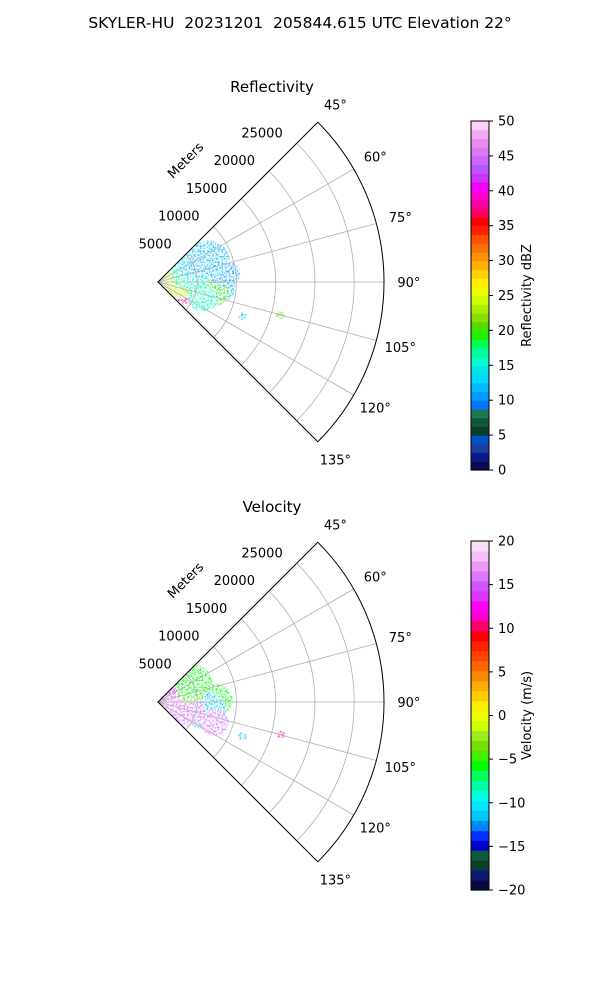 This screenshot has width=600, height=1000. Describe the element at coordinates (375, 828) in the screenshot. I see `azimuth-tick-label: 120°` at that location.